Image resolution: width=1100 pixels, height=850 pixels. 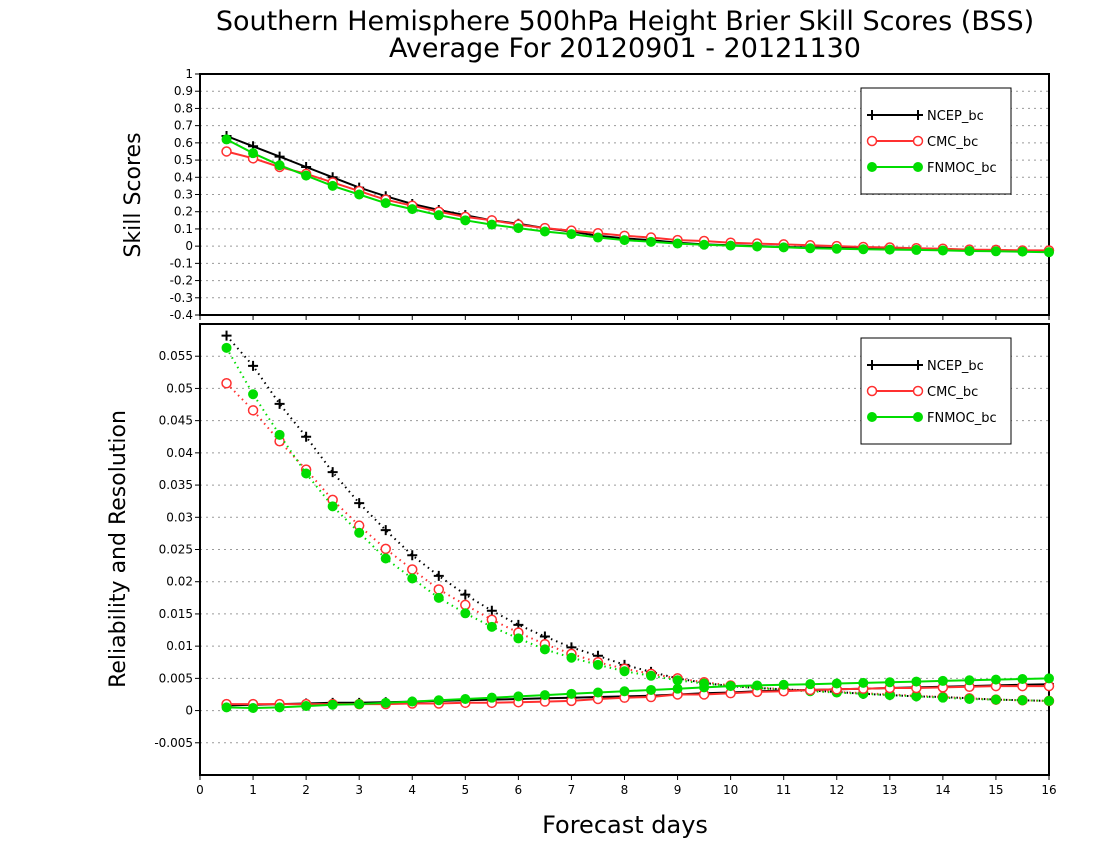 What do you see at coordinates (955, 366) in the screenshot?
I see `legend-label: NCEP_bc` at bounding box center [955, 366].